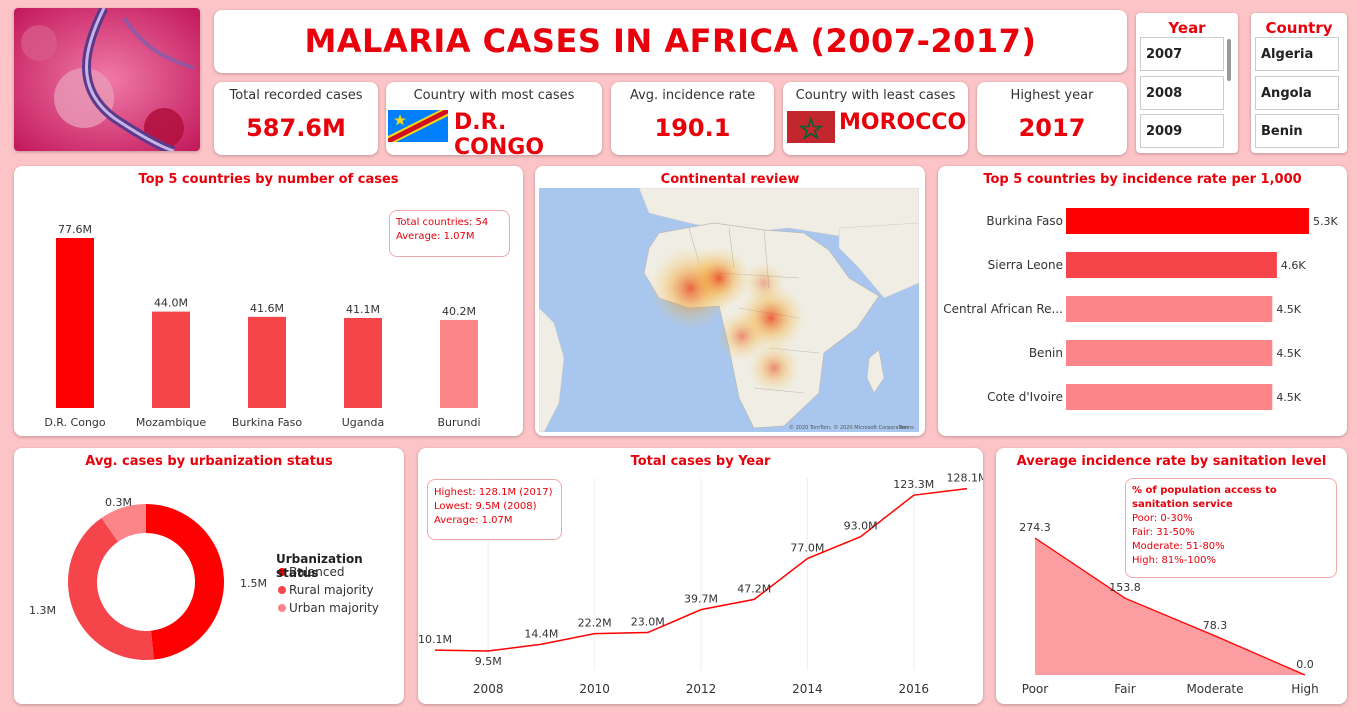 The image size is (1357, 712). I want to click on country-slicer-item: Algeria, so click(1297, 54).